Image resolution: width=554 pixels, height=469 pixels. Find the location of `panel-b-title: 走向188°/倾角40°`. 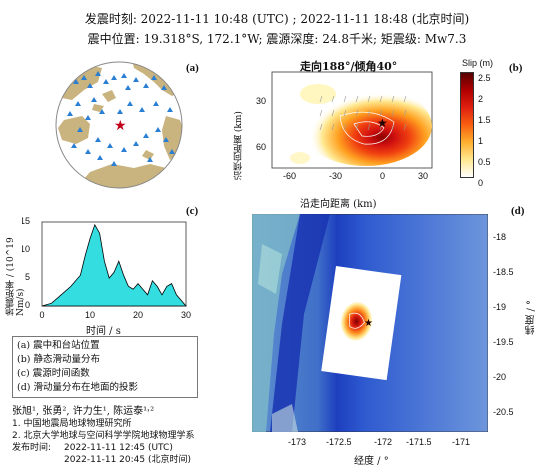

panel-b-title: 走向188°/倾角40° is located at coordinates (349, 66).